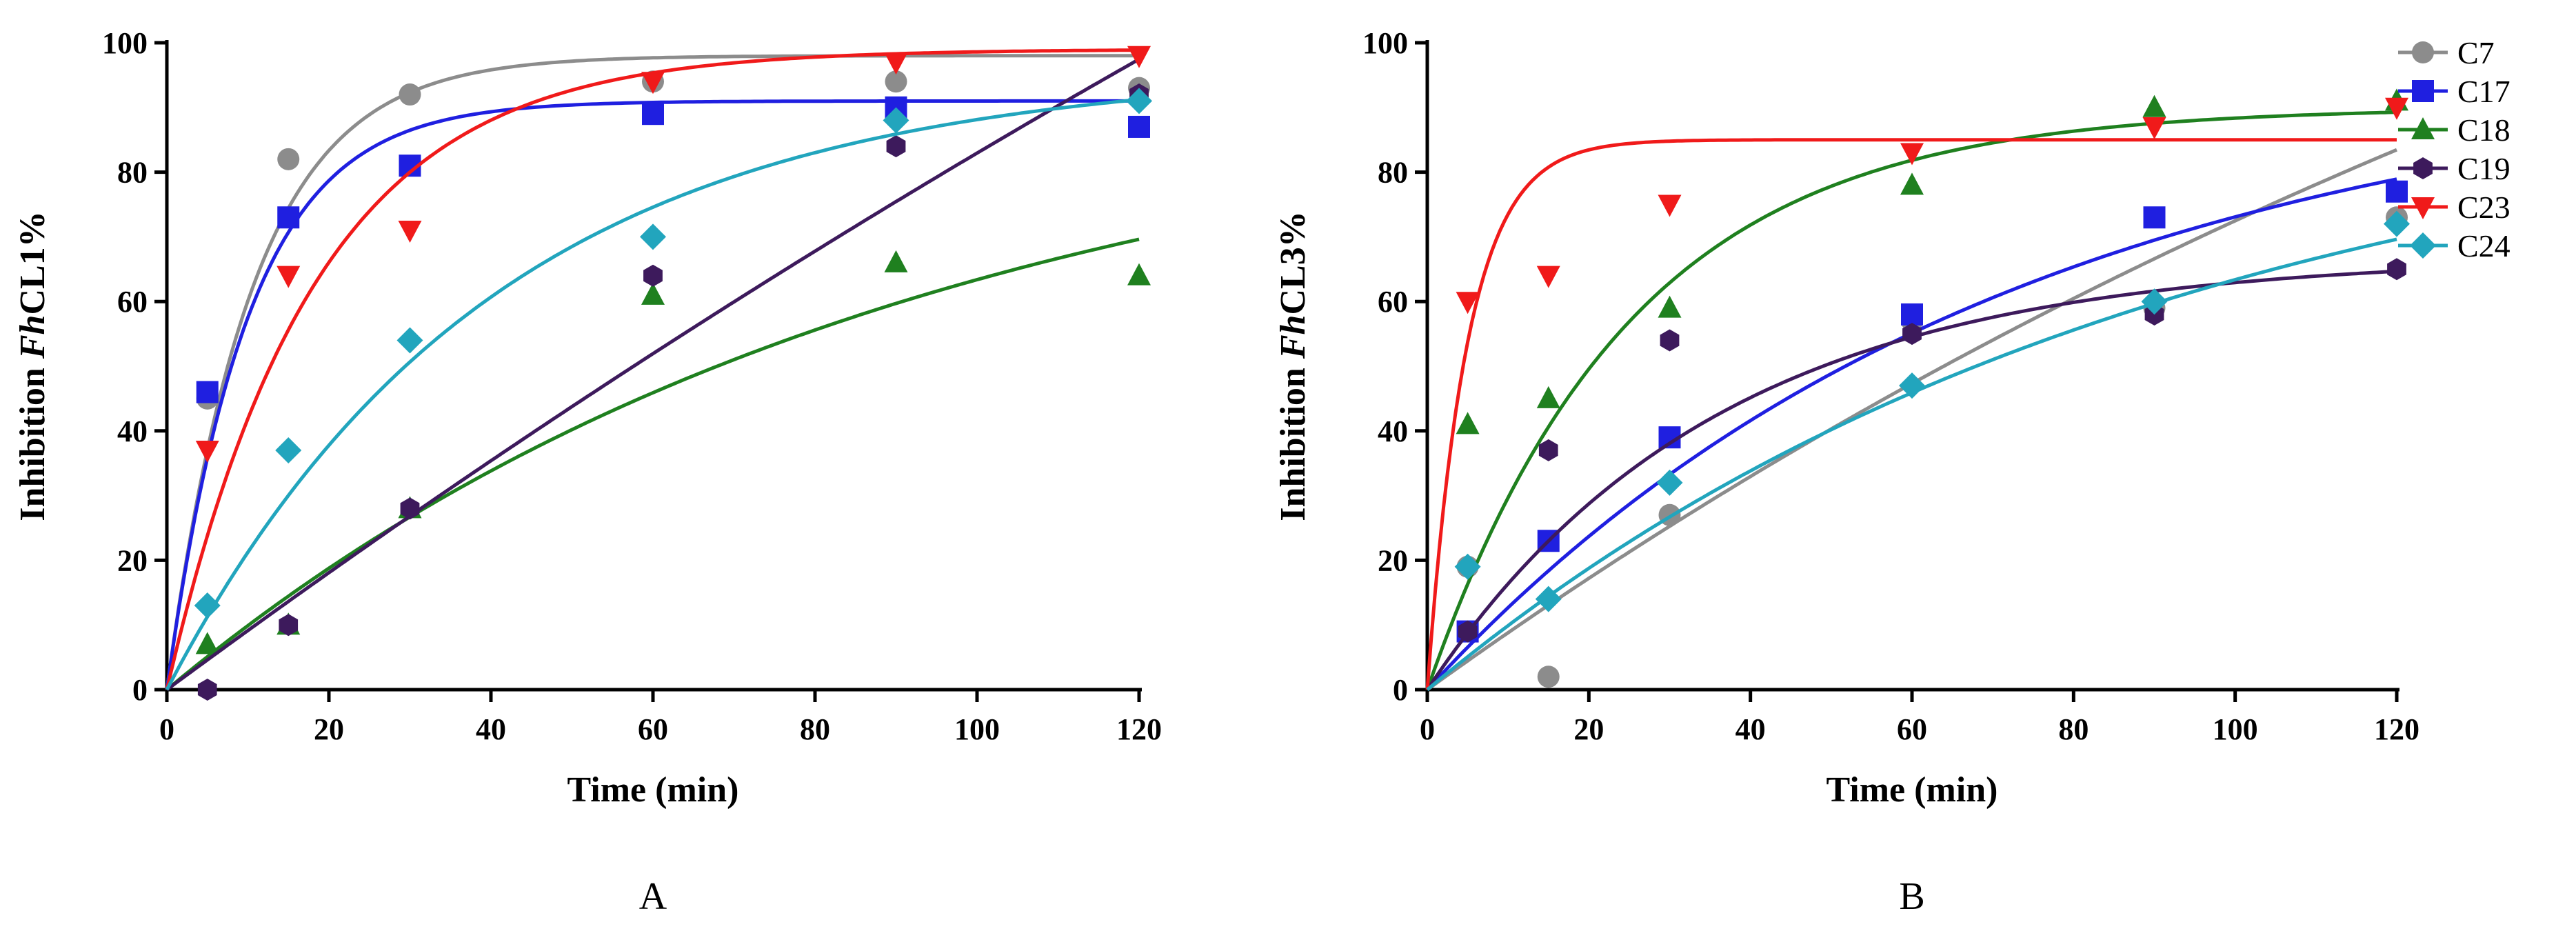 This screenshot has height=940, width=2576. What do you see at coordinates (2454, 245) in the screenshot?
I see `legend-item-C24: C24` at bounding box center [2454, 245].